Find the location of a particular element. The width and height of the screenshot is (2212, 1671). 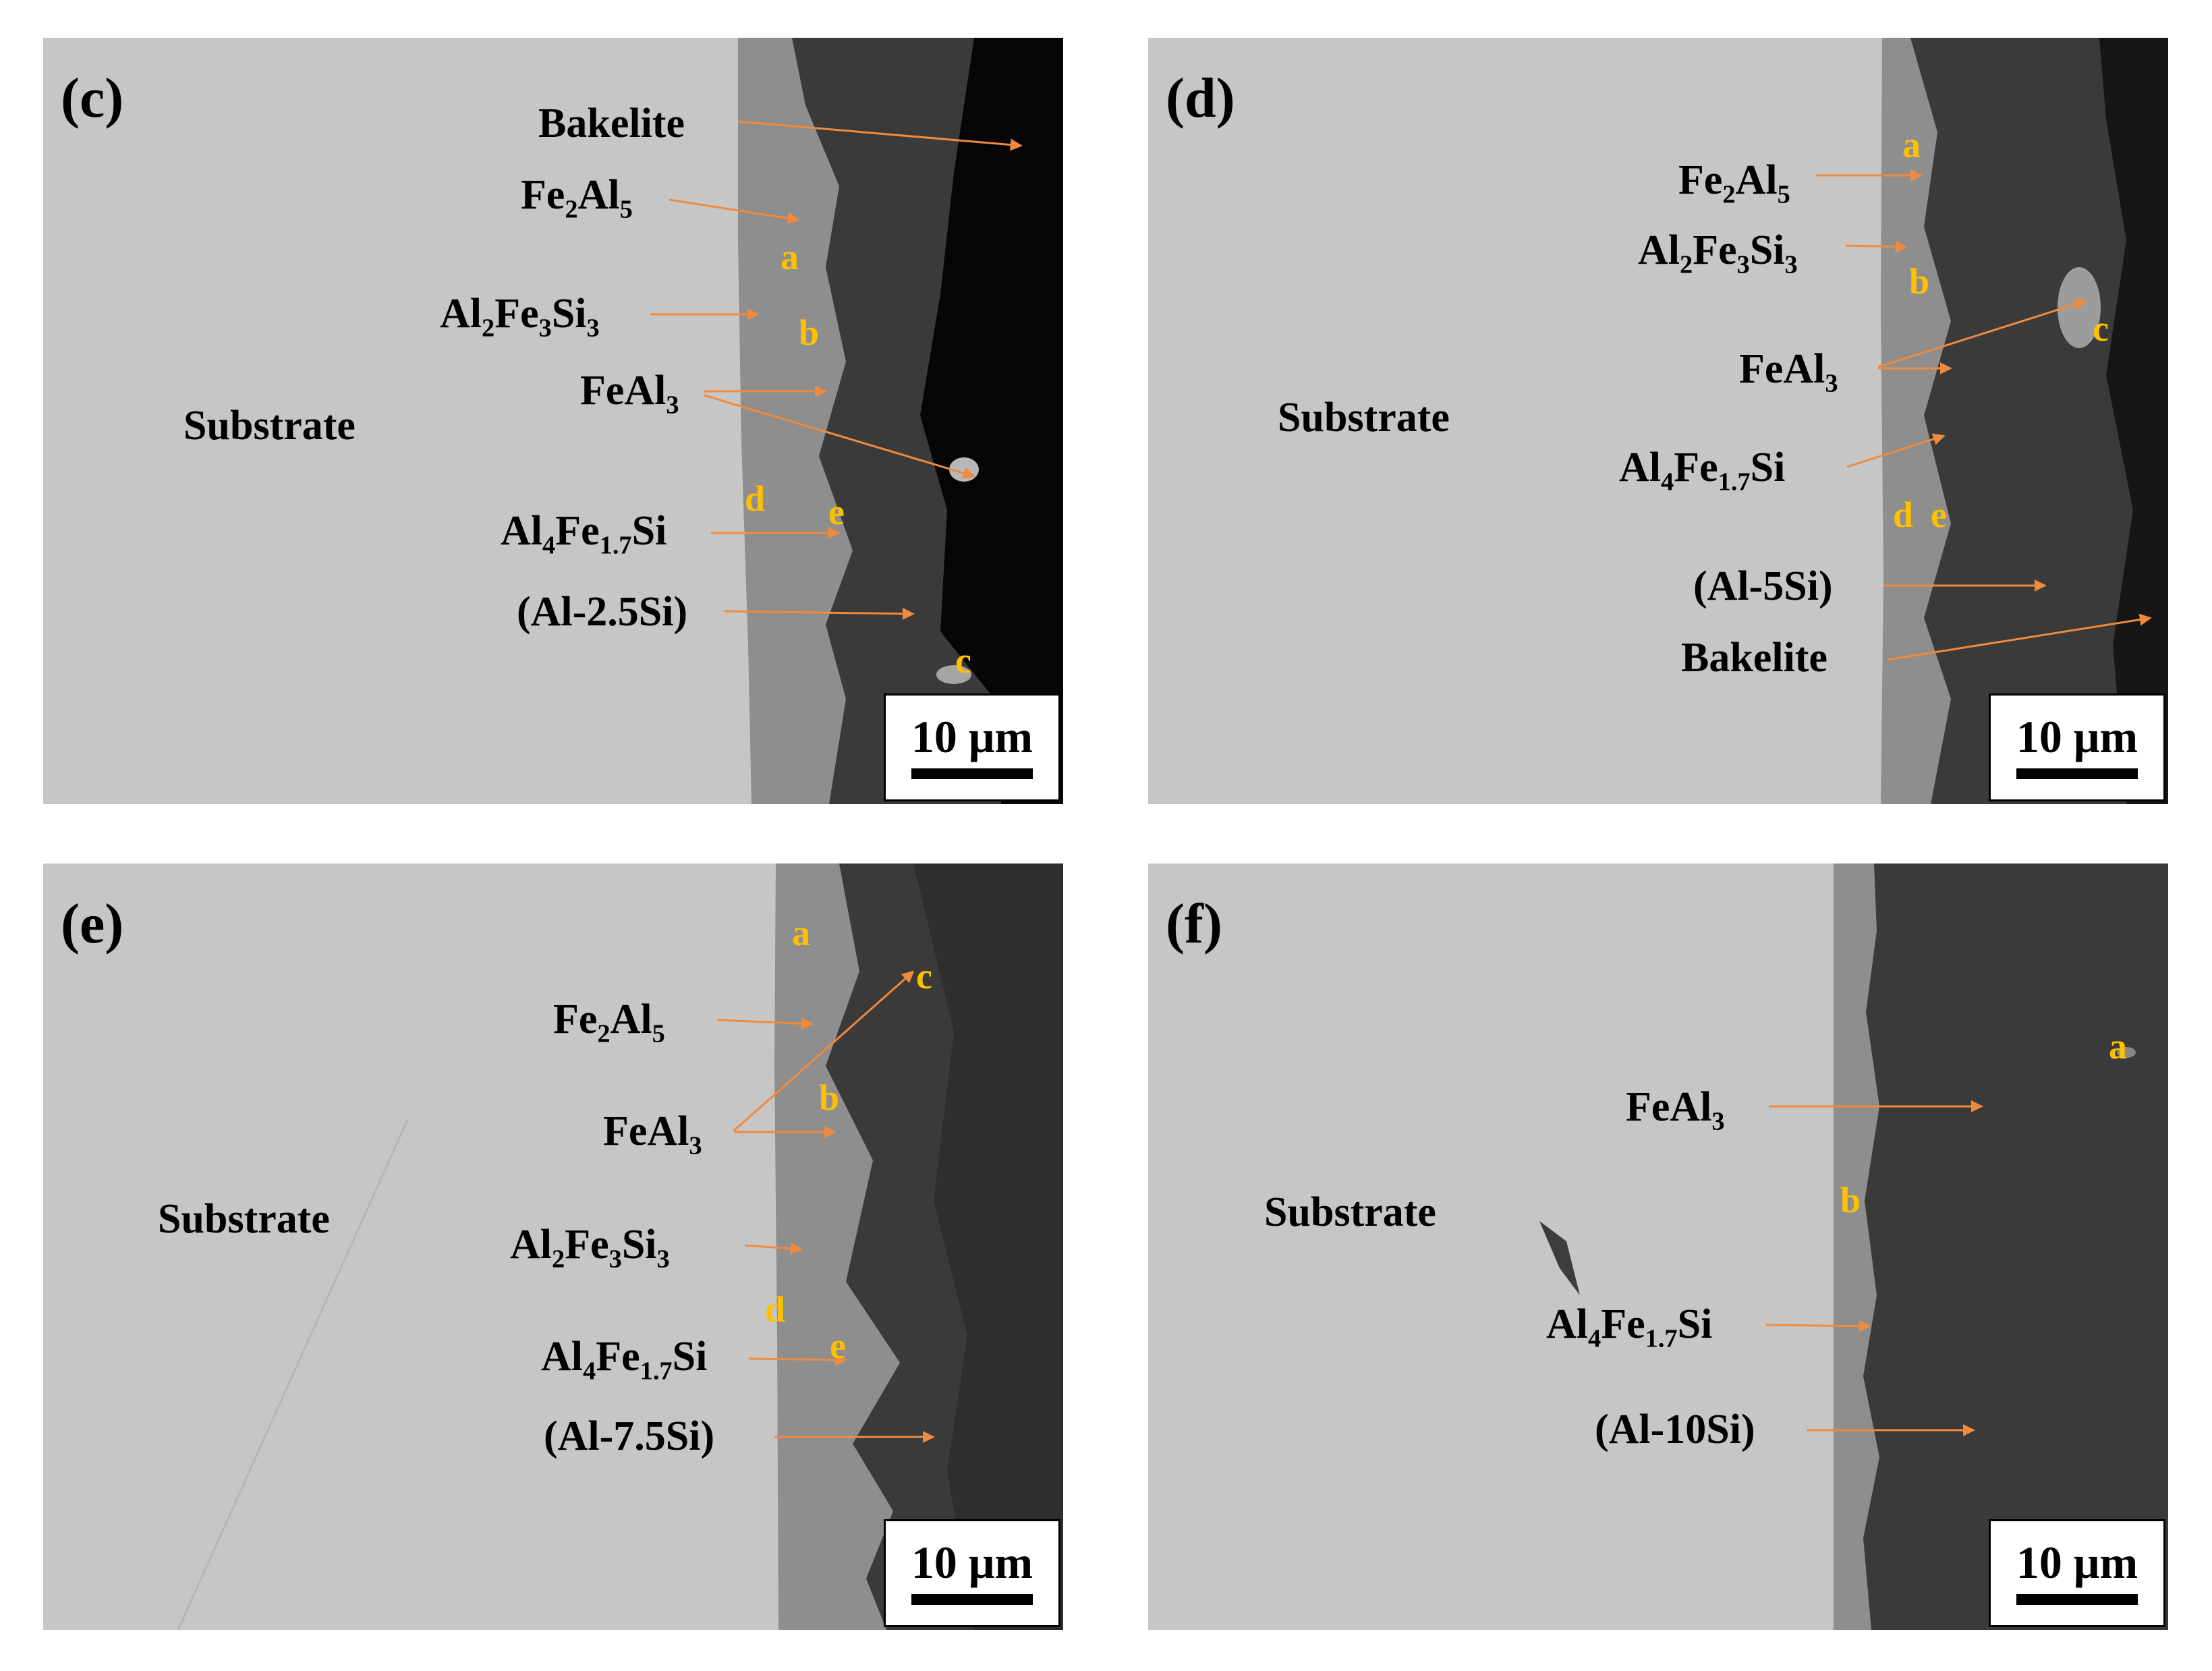

al2fe3si3-label-d: Al2Fe3Si3 is located at coordinates (1718, 253).